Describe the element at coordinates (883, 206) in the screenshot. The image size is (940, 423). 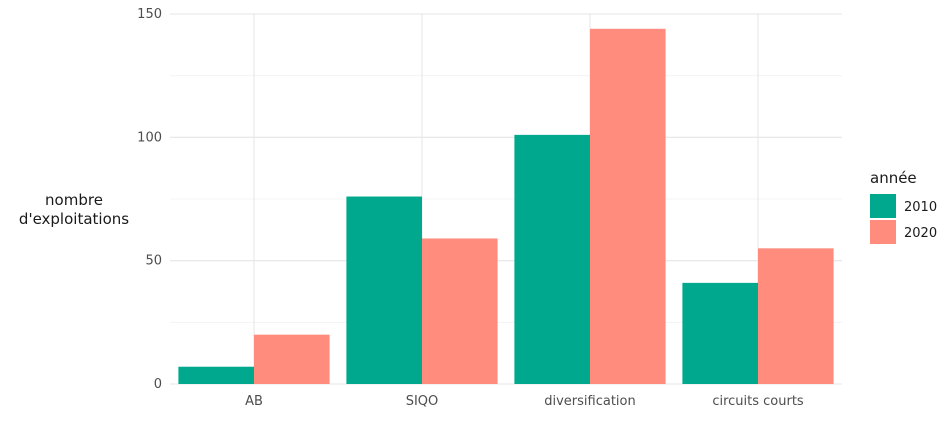
I see `legend-swatch-2010` at that location.